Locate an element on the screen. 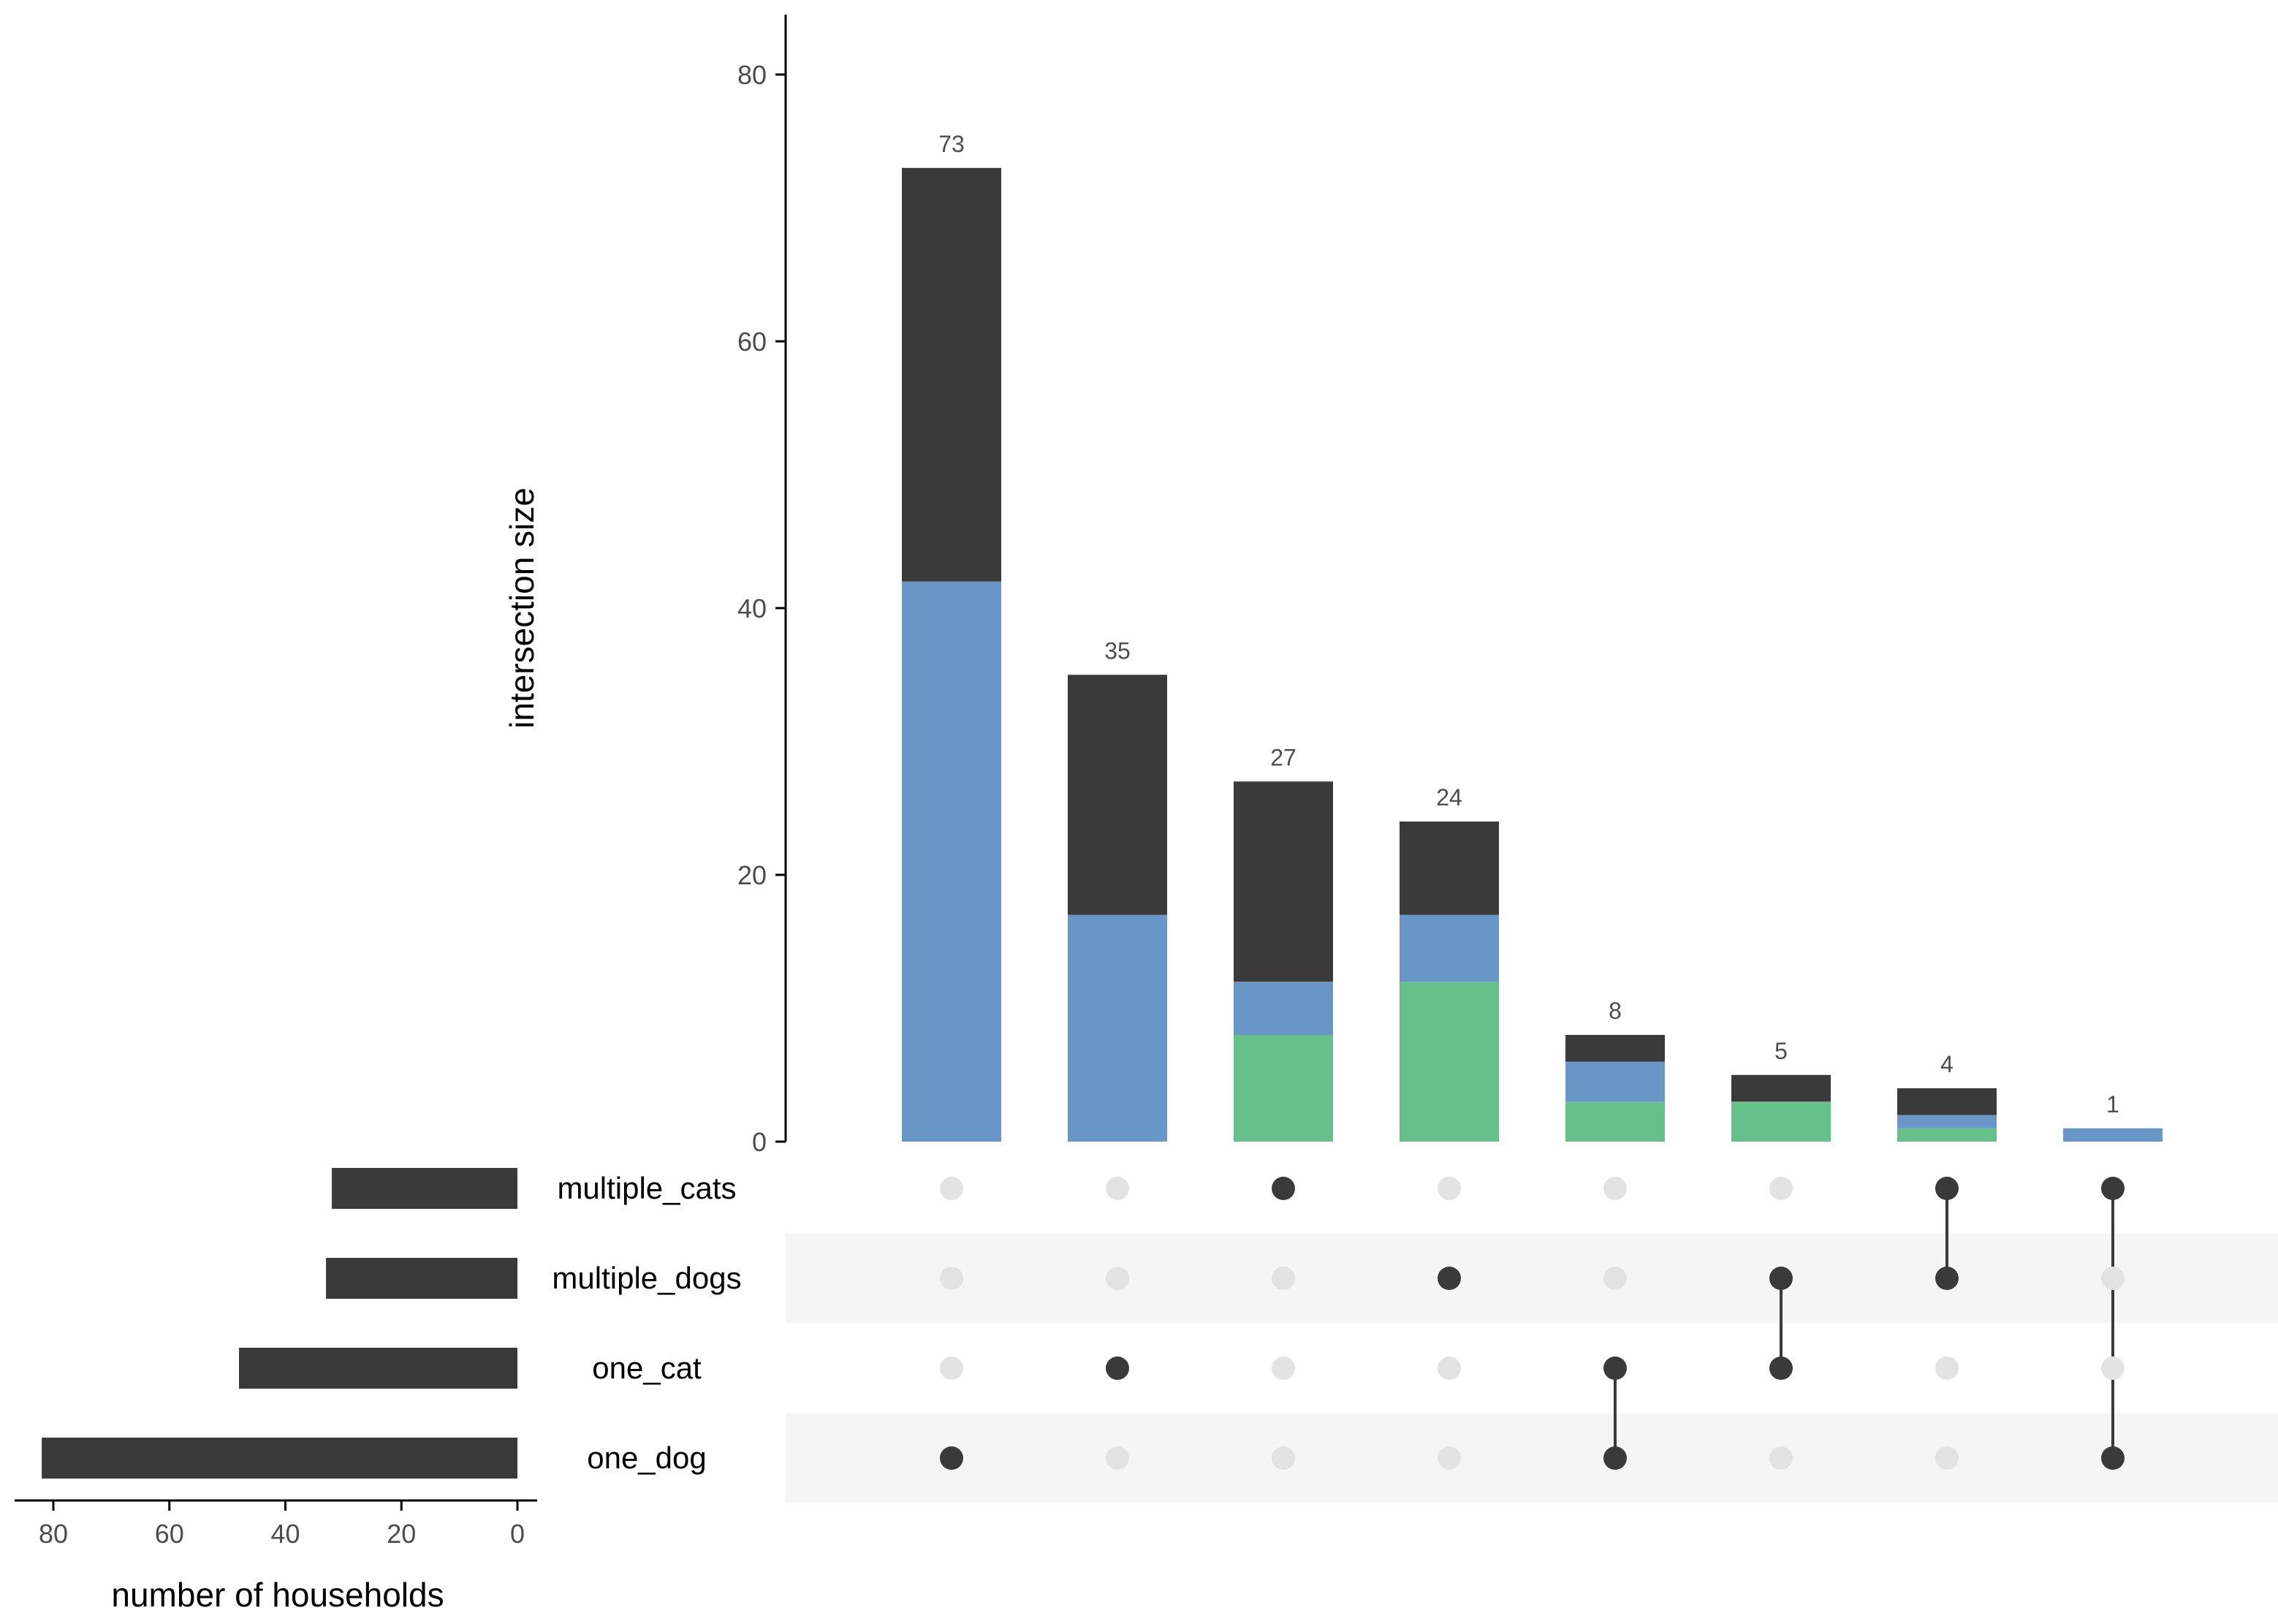 This screenshot has height=1624, width=2278. bar-count-label-5: 8 is located at coordinates (1615, 1011).